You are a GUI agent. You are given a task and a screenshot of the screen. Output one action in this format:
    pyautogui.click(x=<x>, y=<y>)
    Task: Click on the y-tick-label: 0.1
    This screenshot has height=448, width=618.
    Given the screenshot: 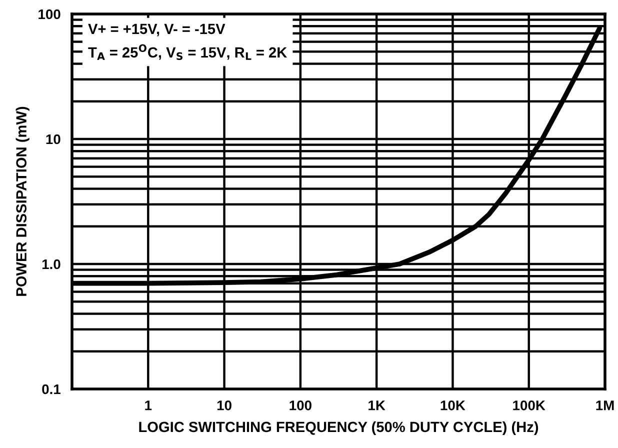 What is the action you would take?
    pyautogui.click(x=51, y=389)
    